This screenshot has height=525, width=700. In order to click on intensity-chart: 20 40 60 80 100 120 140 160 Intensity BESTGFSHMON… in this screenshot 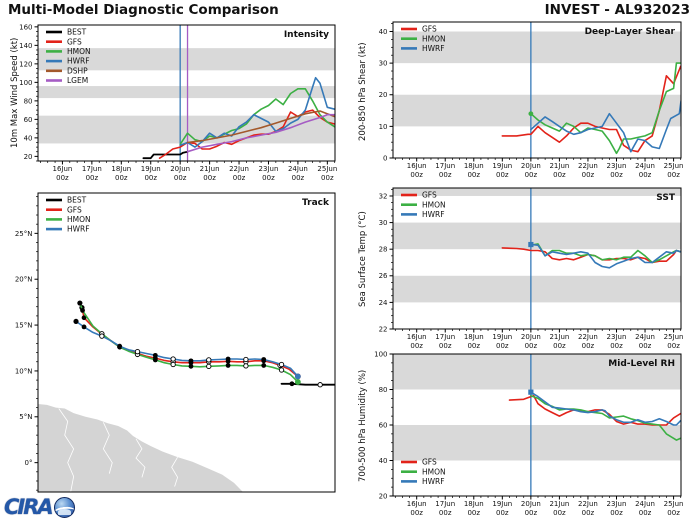, I will do `click(177, 94)`.